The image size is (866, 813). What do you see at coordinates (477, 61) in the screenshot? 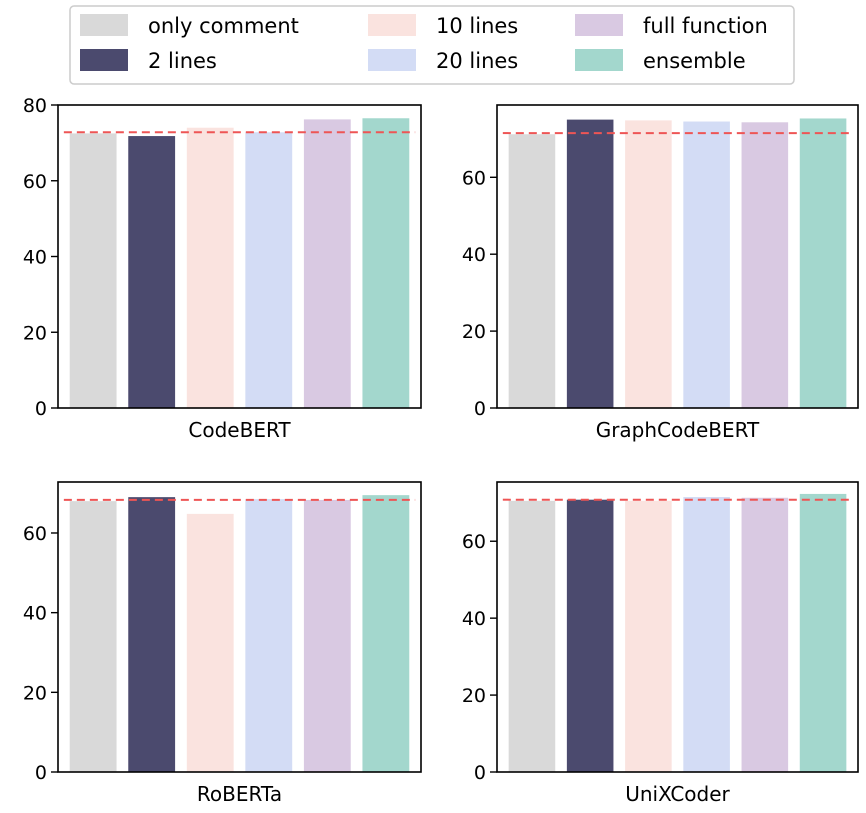
I see `legend-label: 20 lines` at bounding box center [477, 61].